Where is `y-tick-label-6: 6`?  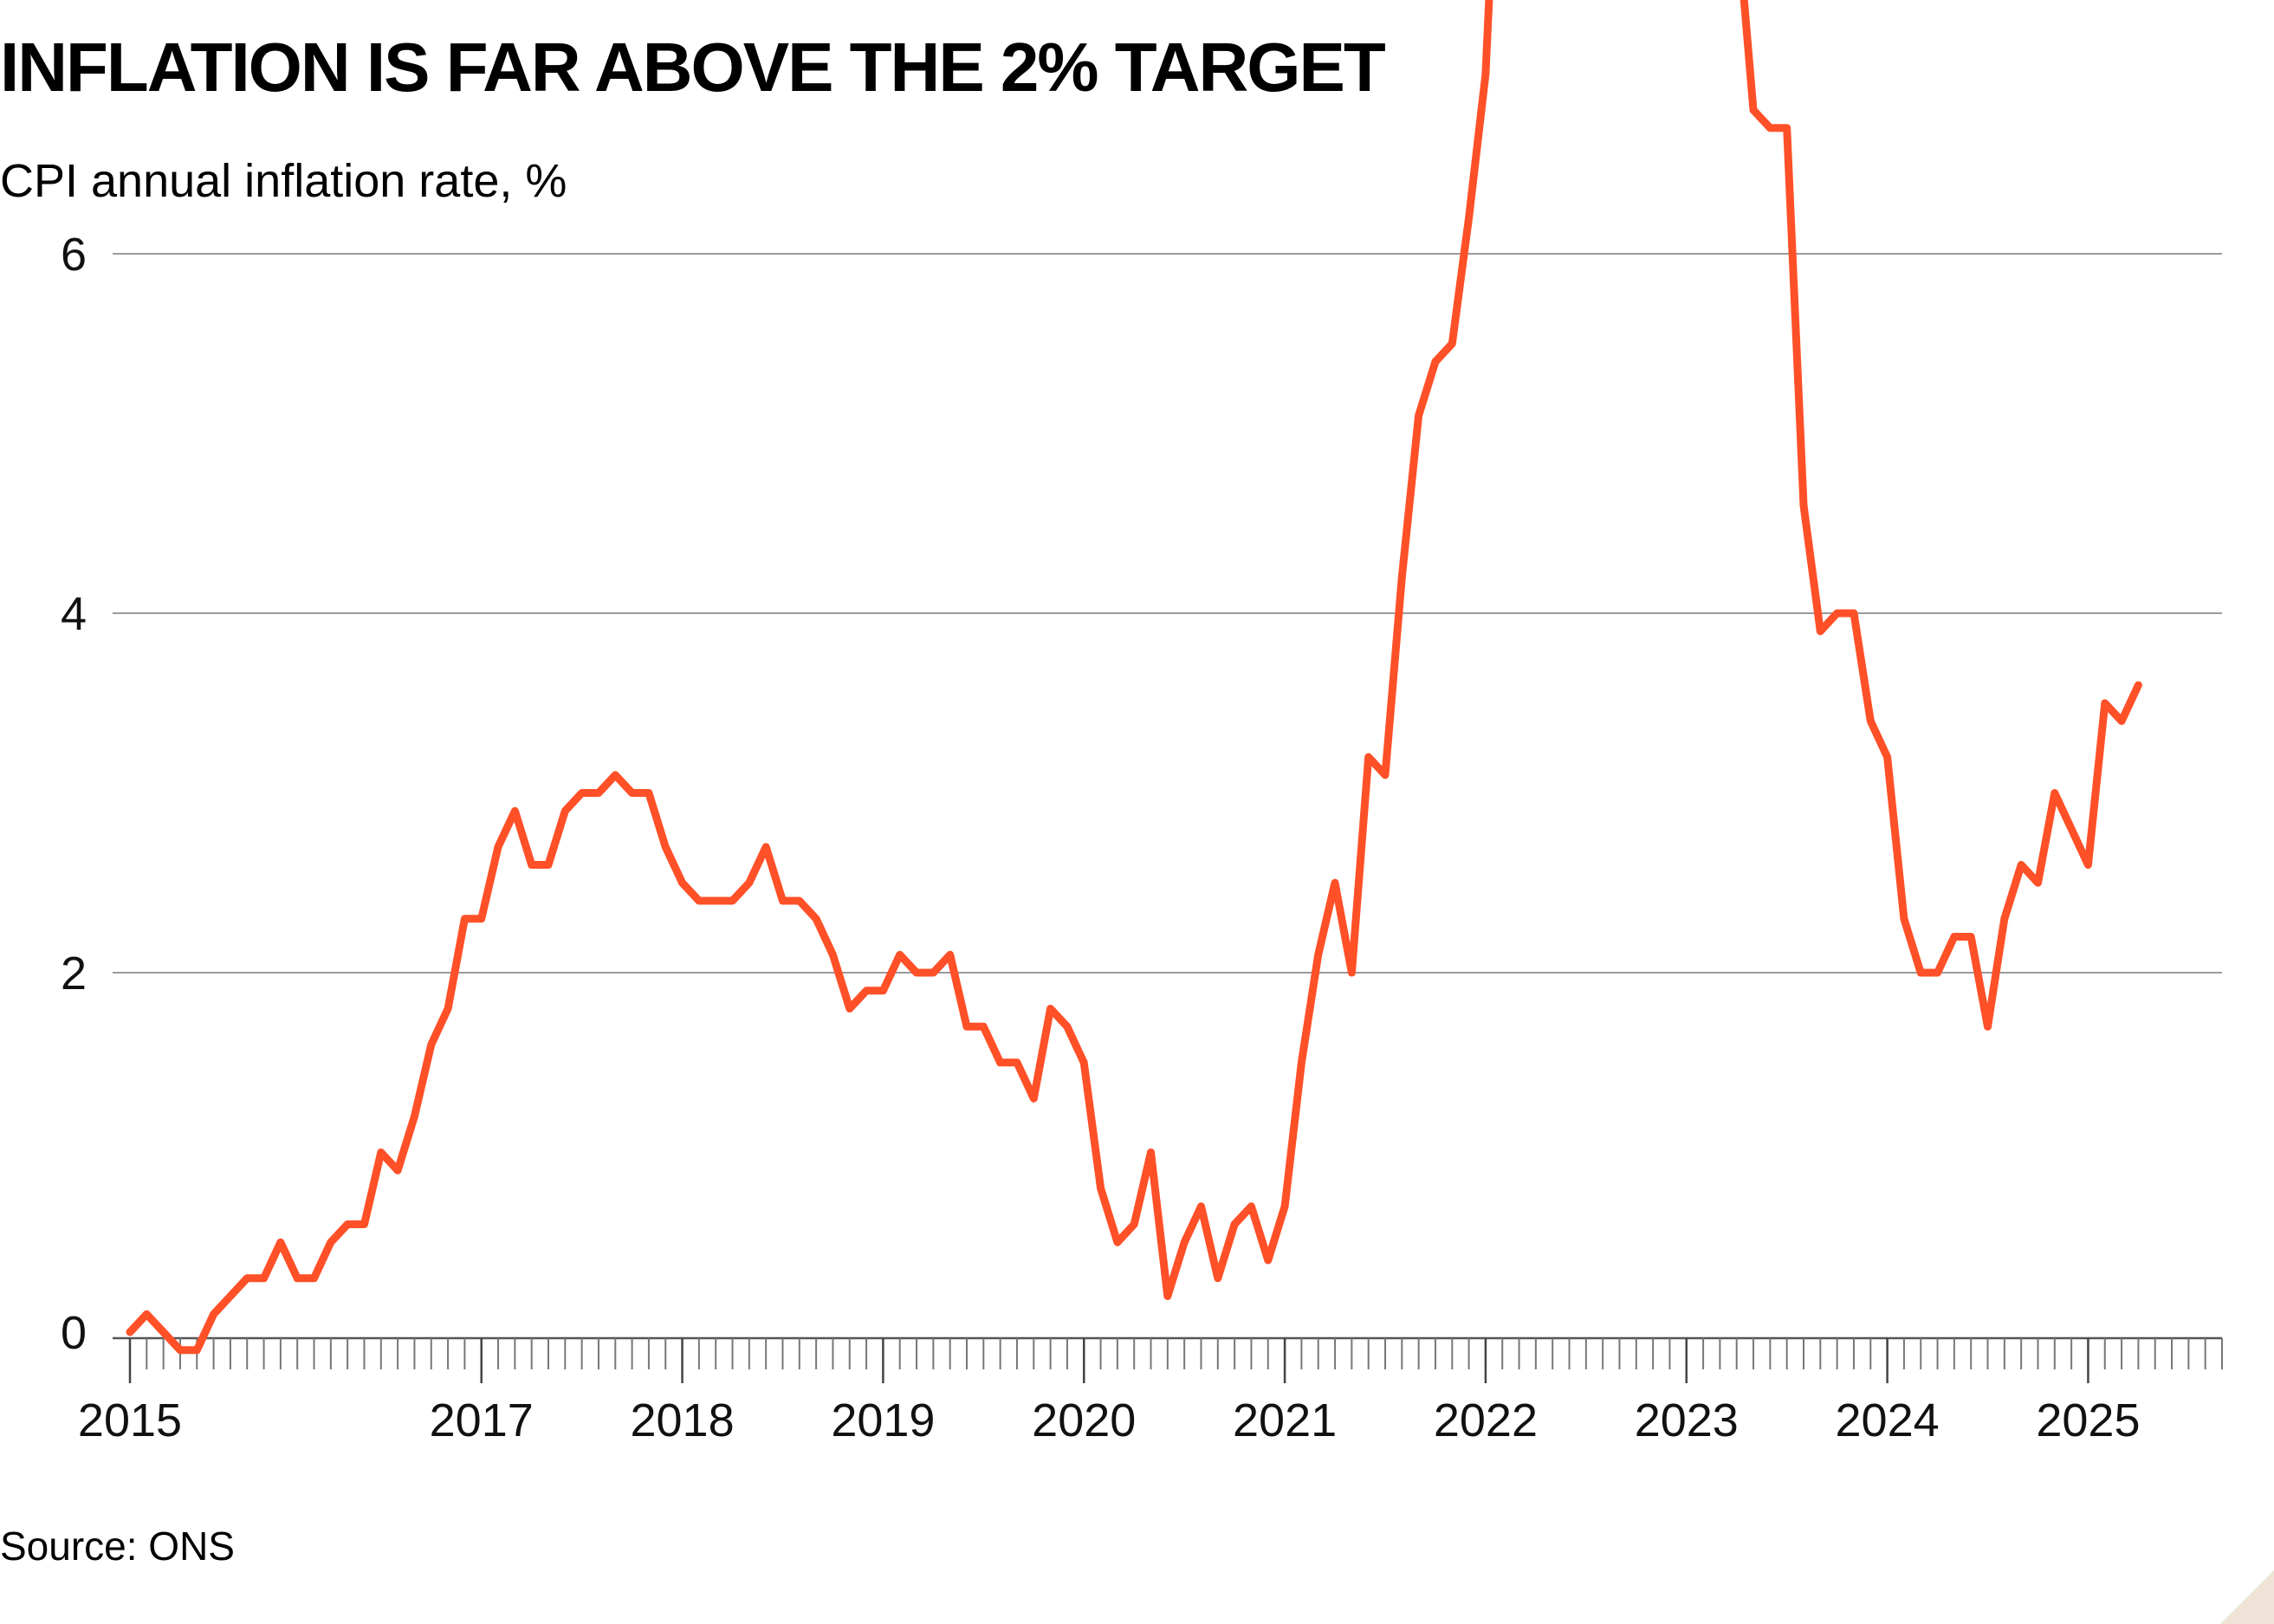
y-tick-label-6: 6 is located at coordinates (74, 255).